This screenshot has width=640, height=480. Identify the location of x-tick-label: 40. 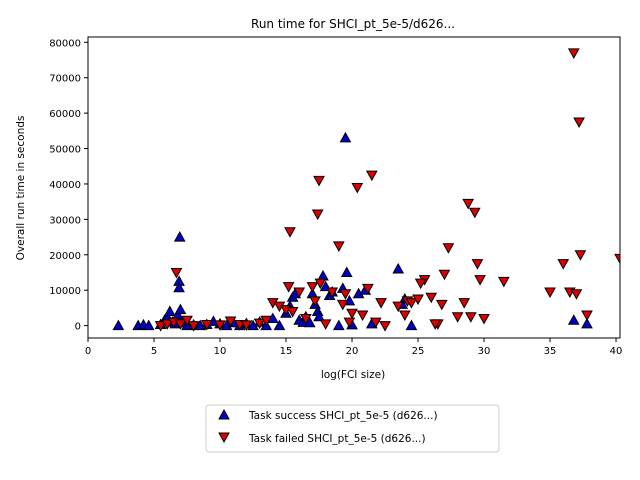
(616, 351).